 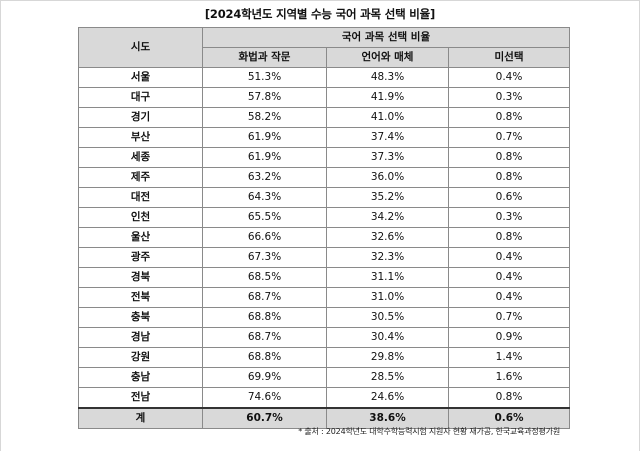 What do you see at coordinates (140, 398) in the screenshot?
I see `region-cell: 전남` at bounding box center [140, 398].